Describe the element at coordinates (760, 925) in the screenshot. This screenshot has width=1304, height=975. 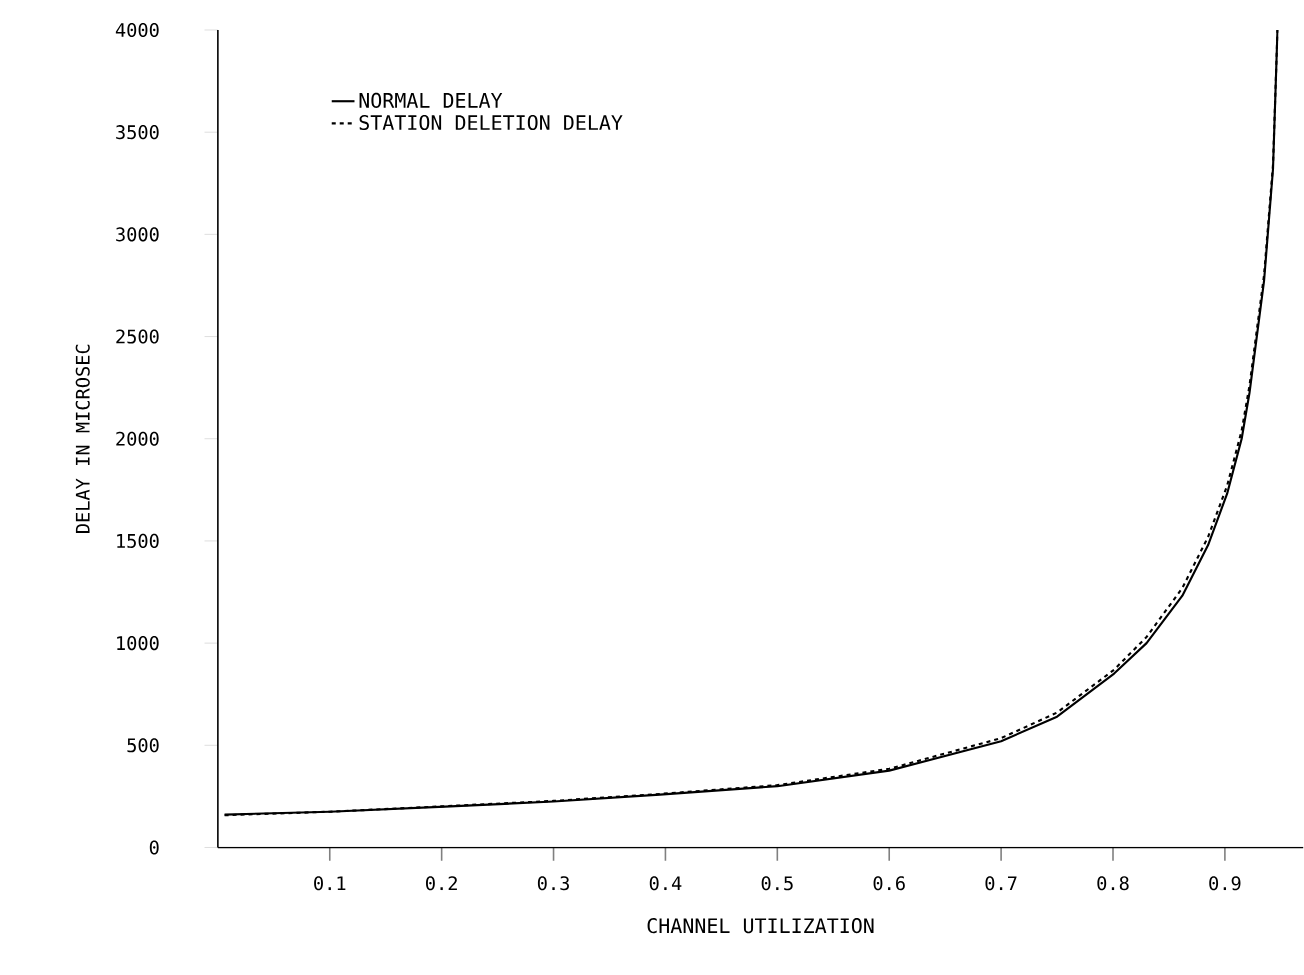
I see `x-axis-title: CHANNEL UTILIZATION` at that location.